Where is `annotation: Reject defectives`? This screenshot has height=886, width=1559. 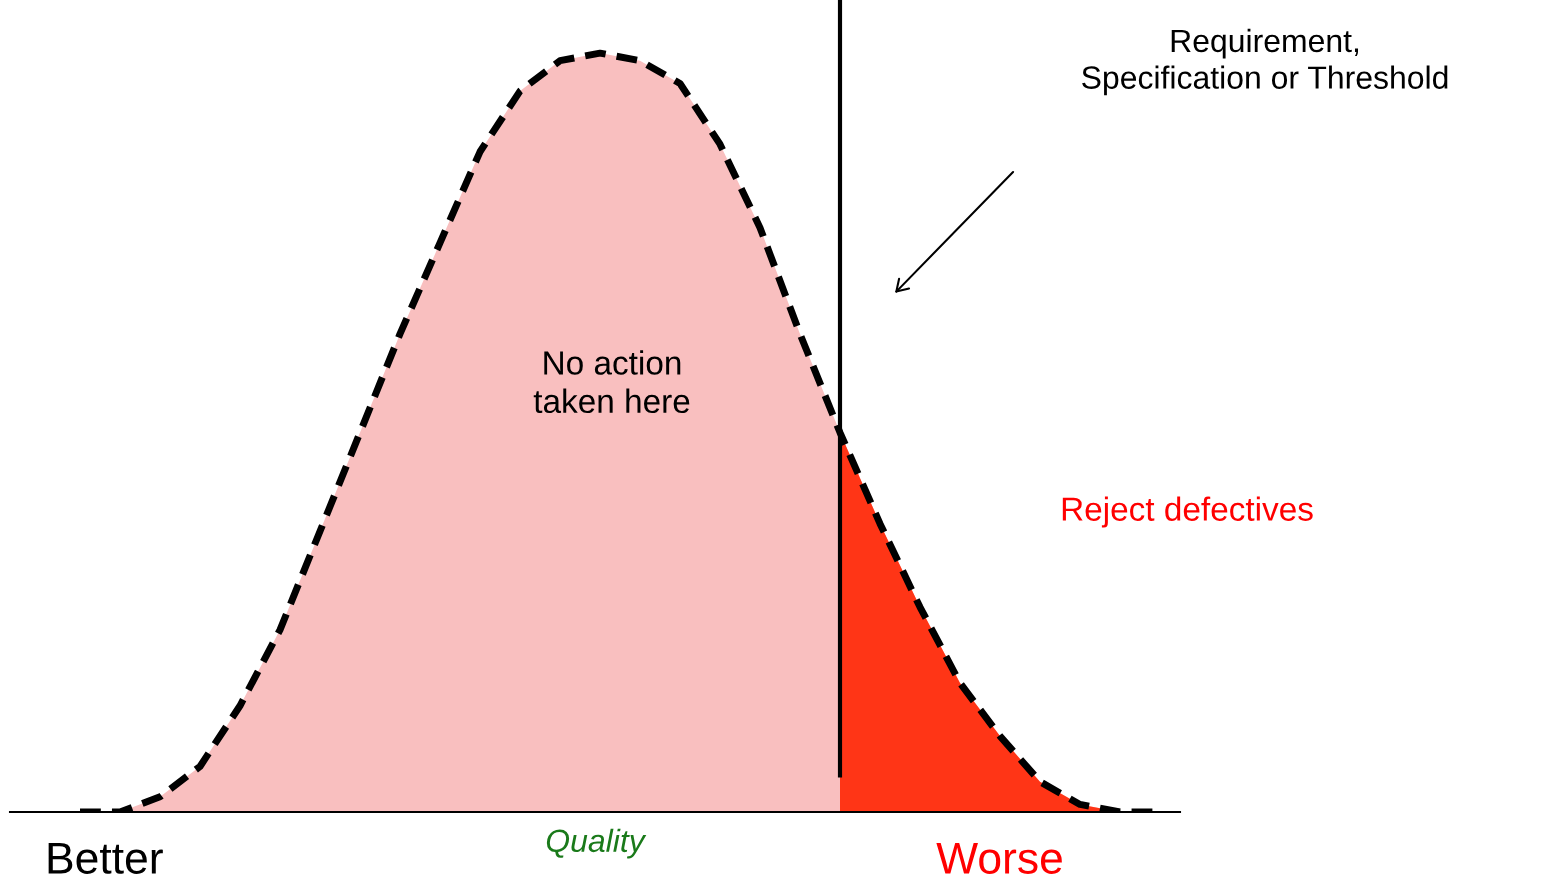 annotation: Reject defectives is located at coordinates (1187, 512).